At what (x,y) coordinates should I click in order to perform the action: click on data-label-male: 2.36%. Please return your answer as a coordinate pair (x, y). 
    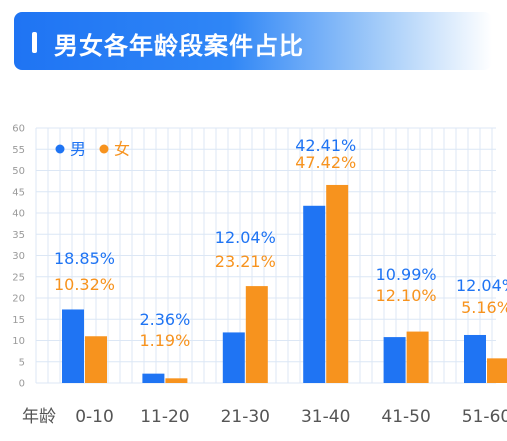
    Looking at the image, I should click on (164, 319).